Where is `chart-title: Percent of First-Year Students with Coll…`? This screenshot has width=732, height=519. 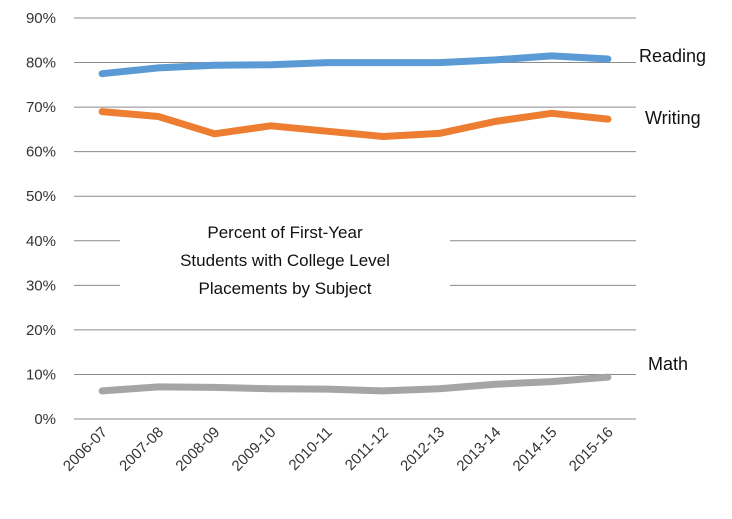
chart-title: Percent of First-Year Students with Coll… is located at coordinates (285, 263).